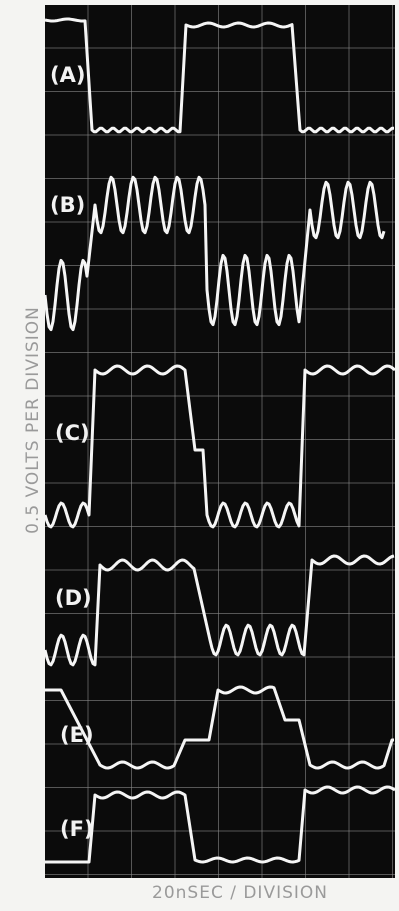 This screenshot has width=399, height=911. I want to click on y-axis-label: 0.5 VOLTS PER DIVISION, so click(33, 420).